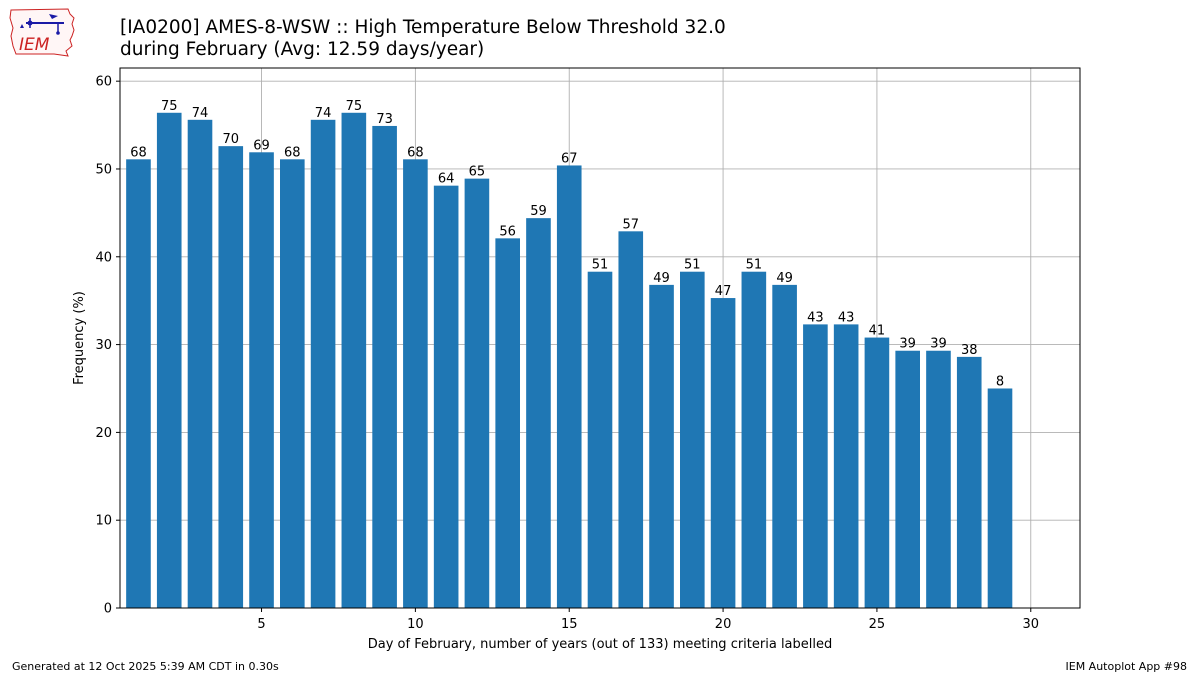 This screenshot has height=675, width=1200. I want to click on y-tick-label: 40, so click(103, 257).